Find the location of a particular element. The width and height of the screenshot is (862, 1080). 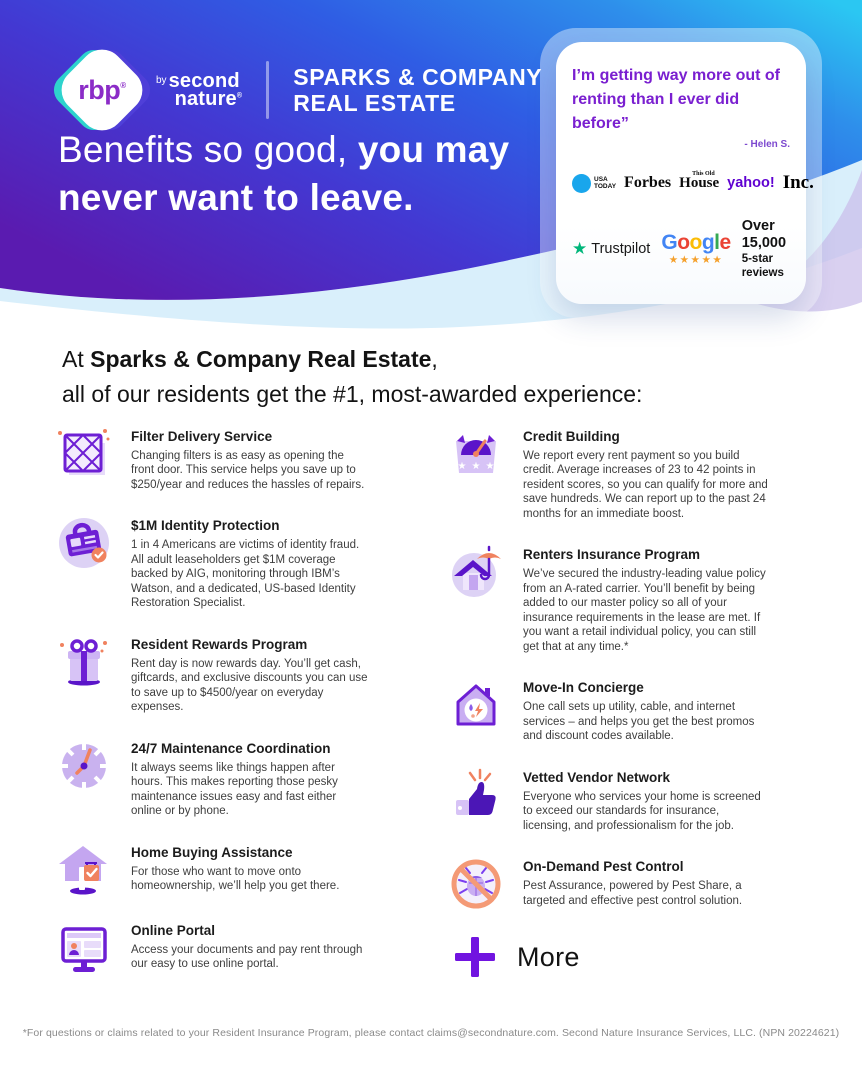

more-label: More is located at coordinates (548, 956).